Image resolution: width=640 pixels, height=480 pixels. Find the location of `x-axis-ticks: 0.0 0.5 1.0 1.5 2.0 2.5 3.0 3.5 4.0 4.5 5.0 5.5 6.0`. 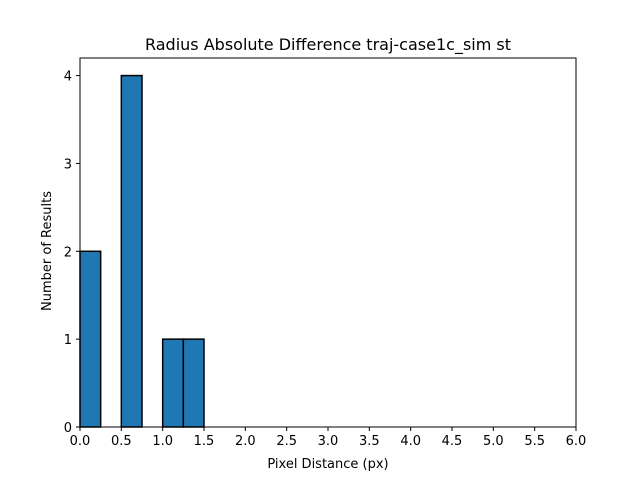

x-axis-ticks: 0.0 0.5 1.0 1.5 2.0 2.5 3.0 3.5 4.0 4.5 5.0 5.5 6.0 is located at coordinates (328, 438).